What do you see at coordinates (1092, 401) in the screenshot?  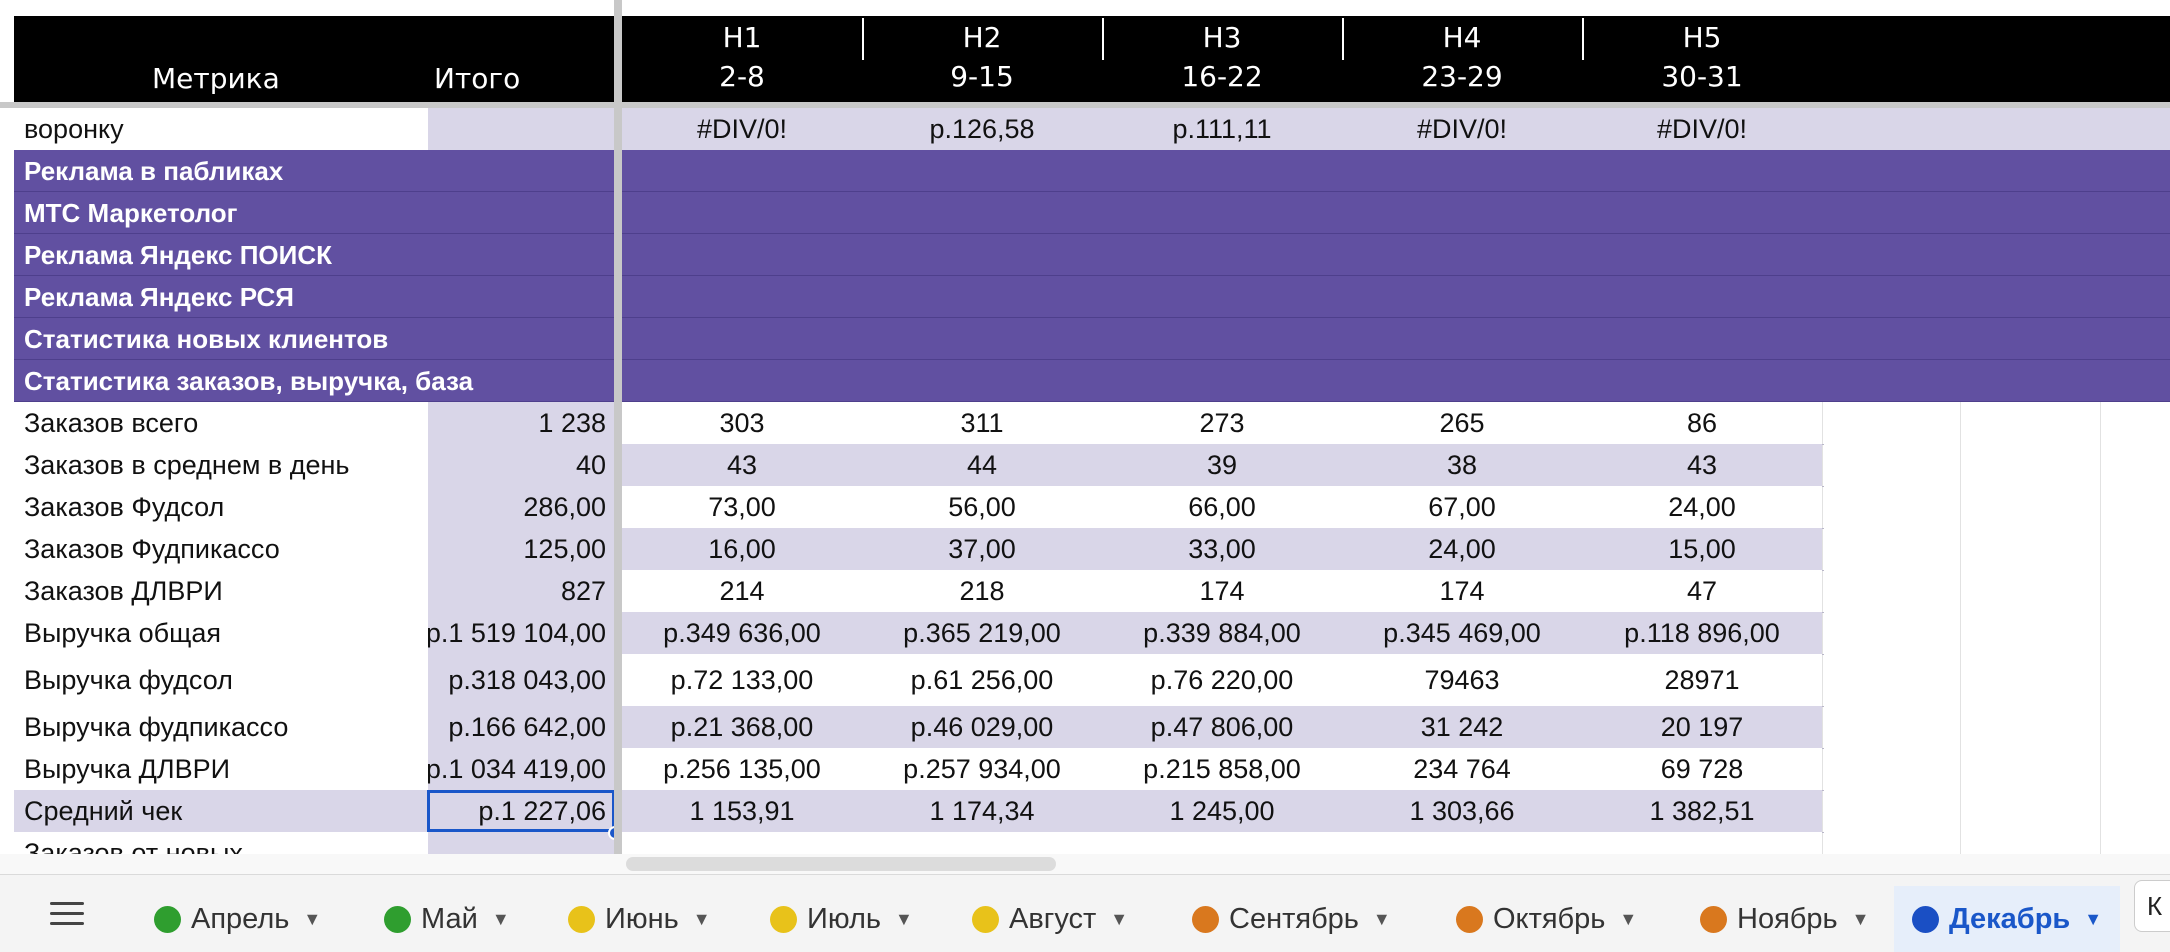 I see `section-divider` at bounding box center [1092, 401].